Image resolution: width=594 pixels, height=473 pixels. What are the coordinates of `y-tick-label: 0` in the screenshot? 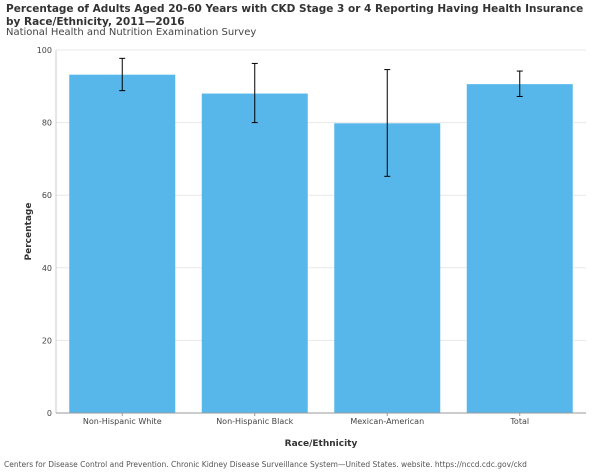 It's located at (49, 413).